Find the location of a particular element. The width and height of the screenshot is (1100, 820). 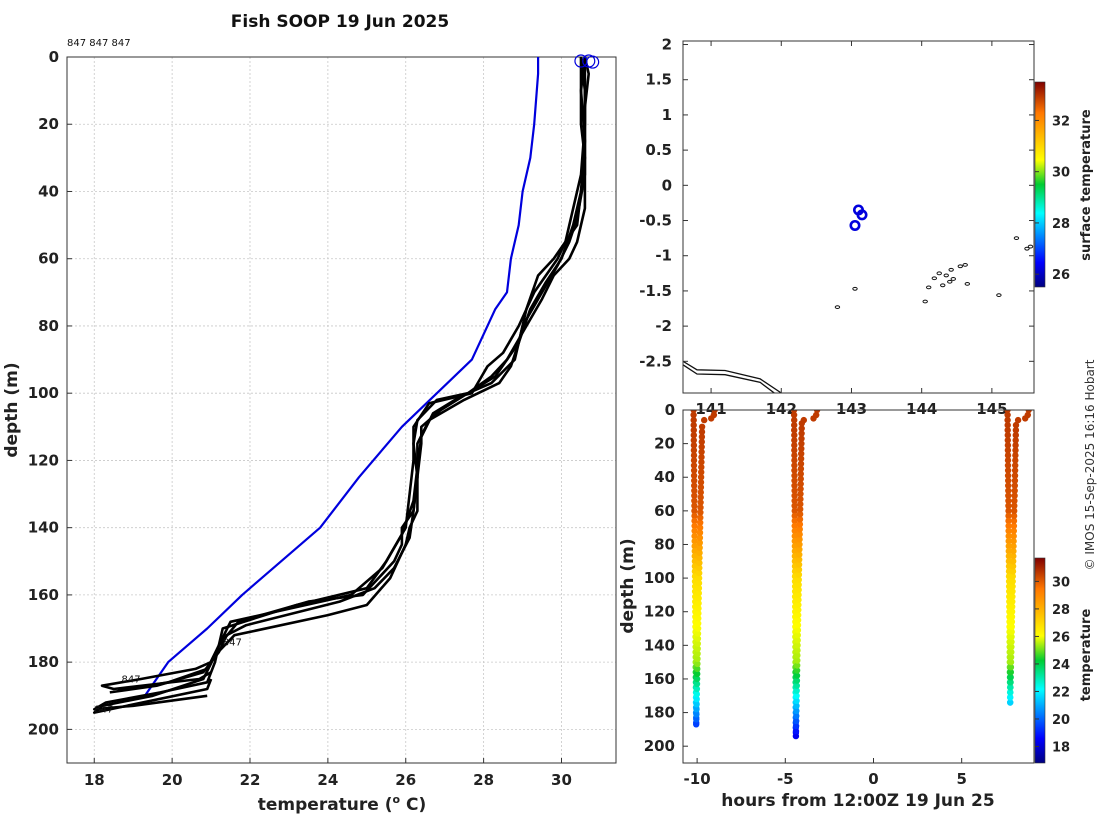

coastline is located at coordinates (729, 378).